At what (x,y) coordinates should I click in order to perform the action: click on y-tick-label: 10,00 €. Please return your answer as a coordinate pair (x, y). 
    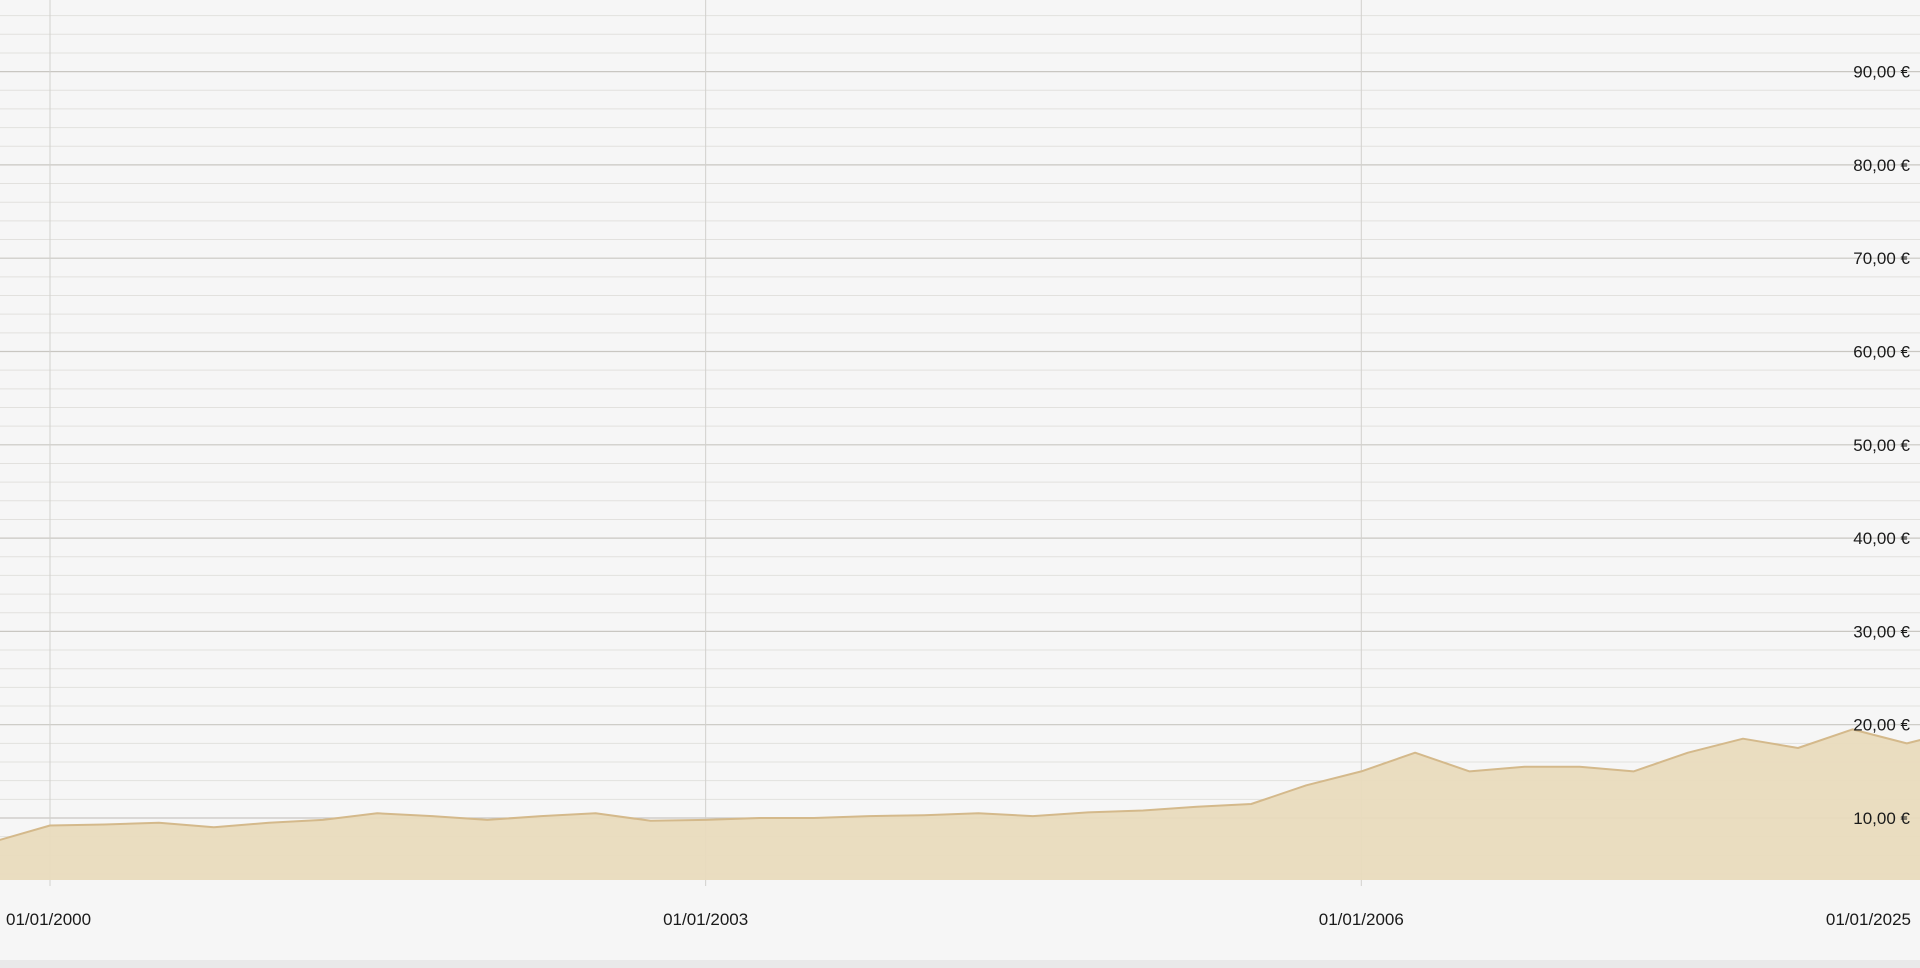
    Looking at the image, I should click on (1881, 818).